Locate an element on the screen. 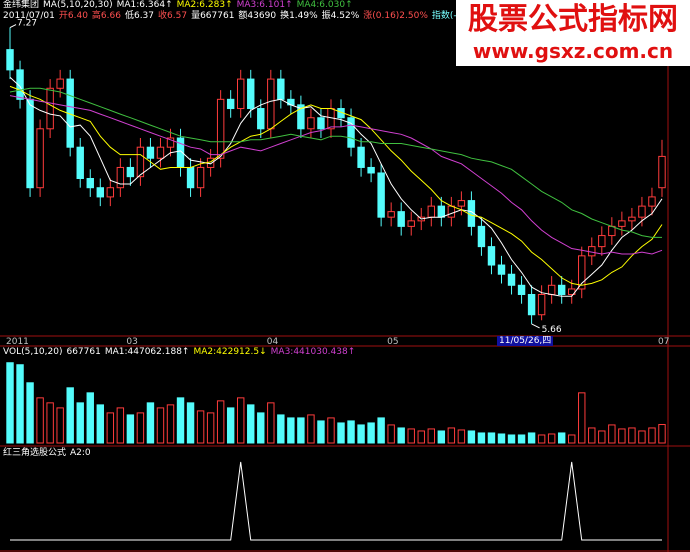 The image size is (690, 552). cursor-date: 11/05/26,四 is located at coordinates (525, 341).